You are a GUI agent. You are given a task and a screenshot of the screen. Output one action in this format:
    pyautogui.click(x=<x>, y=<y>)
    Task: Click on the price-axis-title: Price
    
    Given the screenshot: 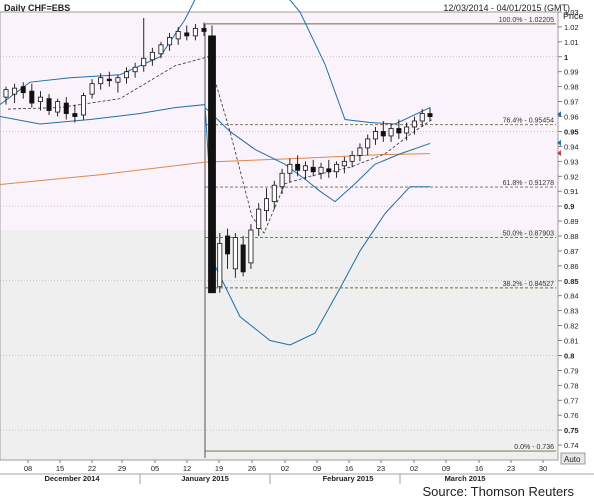 What is the action you would take?
    pyautogui.click(x=573, y=16)
    